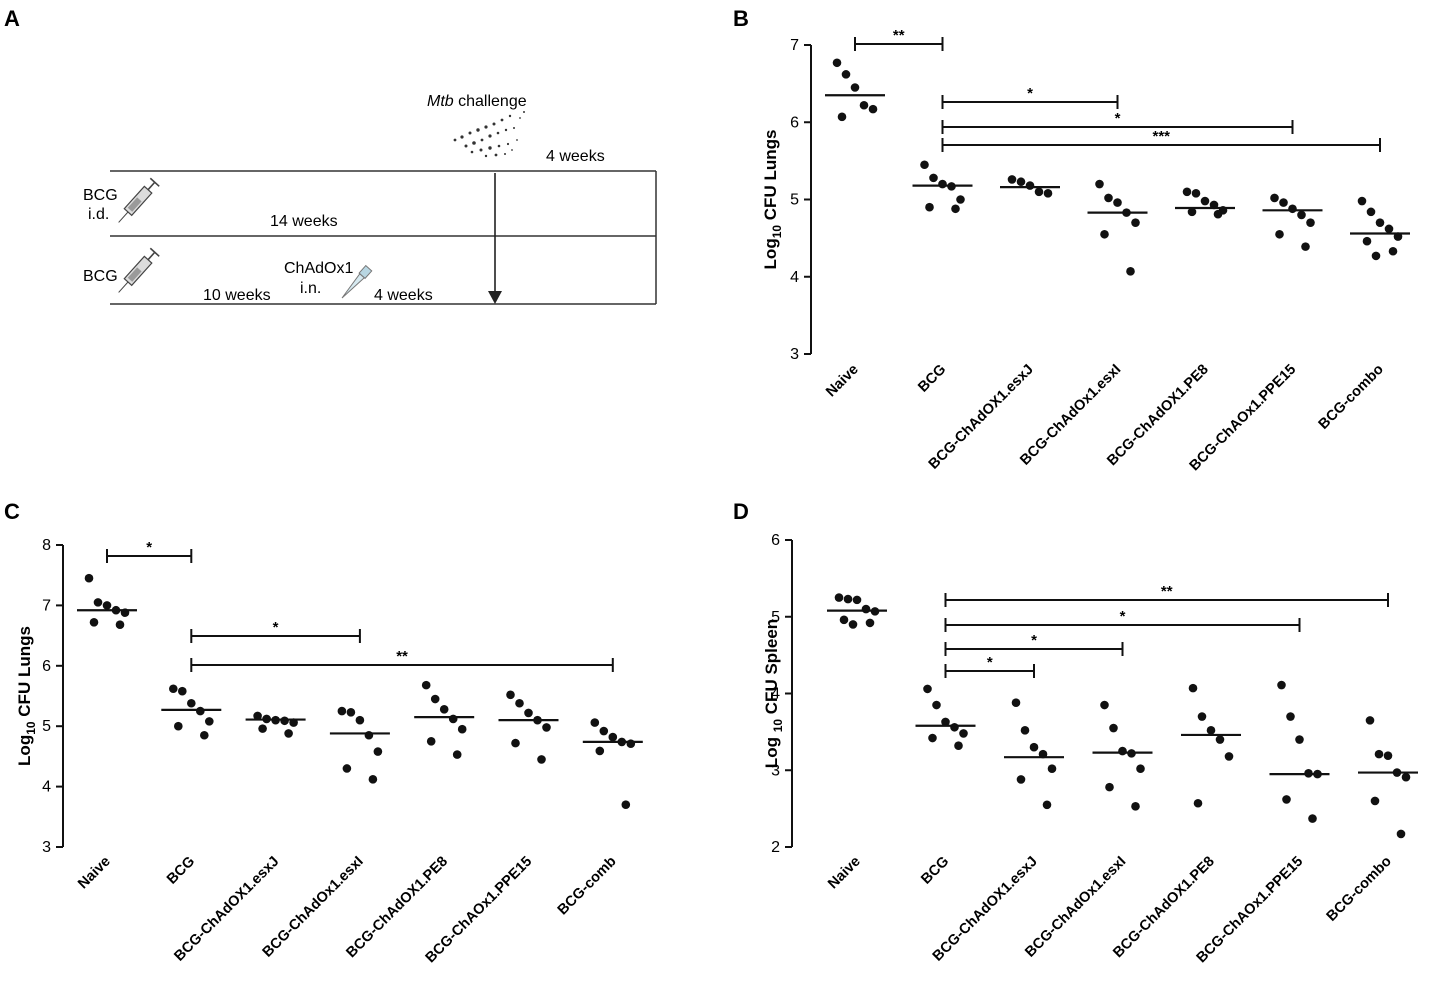 Image resolution: width=1431 pixels, height=999 pixels. What do you see at coordinates (100, 276) in the screenshot?
I see `row2-vaccine: BCG` at bounding box center [100, 276].